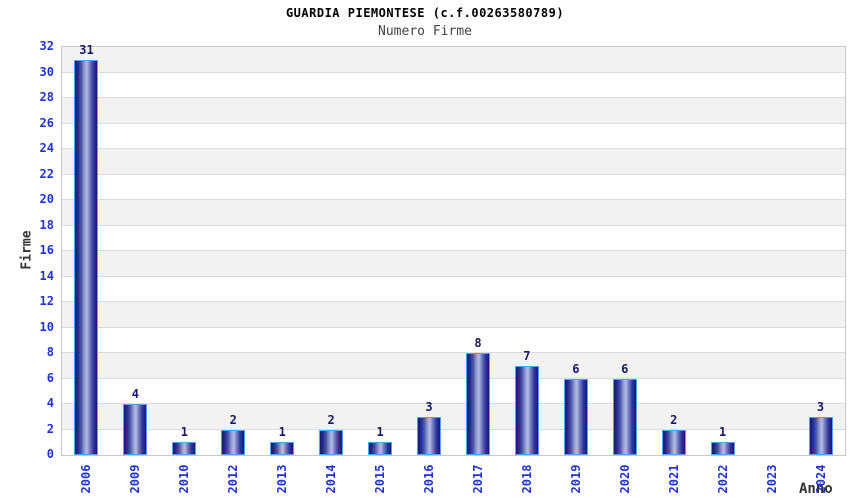 This screenshot has height=500, width=850. What do you see at coordinates (135, 479) in the screenshot?
I see `x-tick-label: 2009` at bounding box center [135, 479].